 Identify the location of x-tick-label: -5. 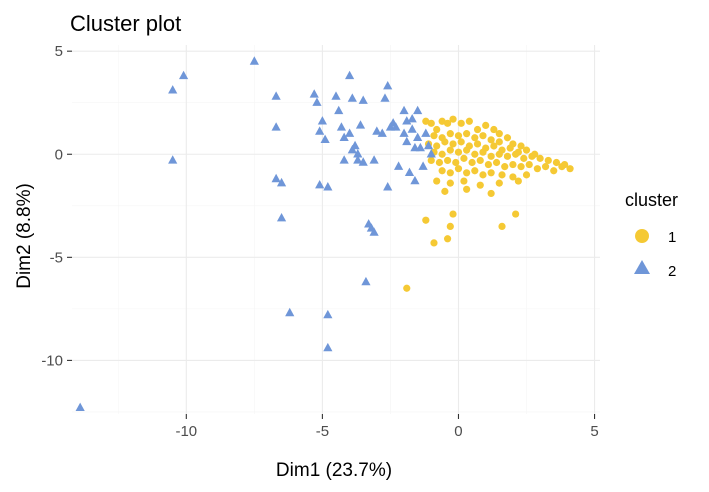
(322, 431).